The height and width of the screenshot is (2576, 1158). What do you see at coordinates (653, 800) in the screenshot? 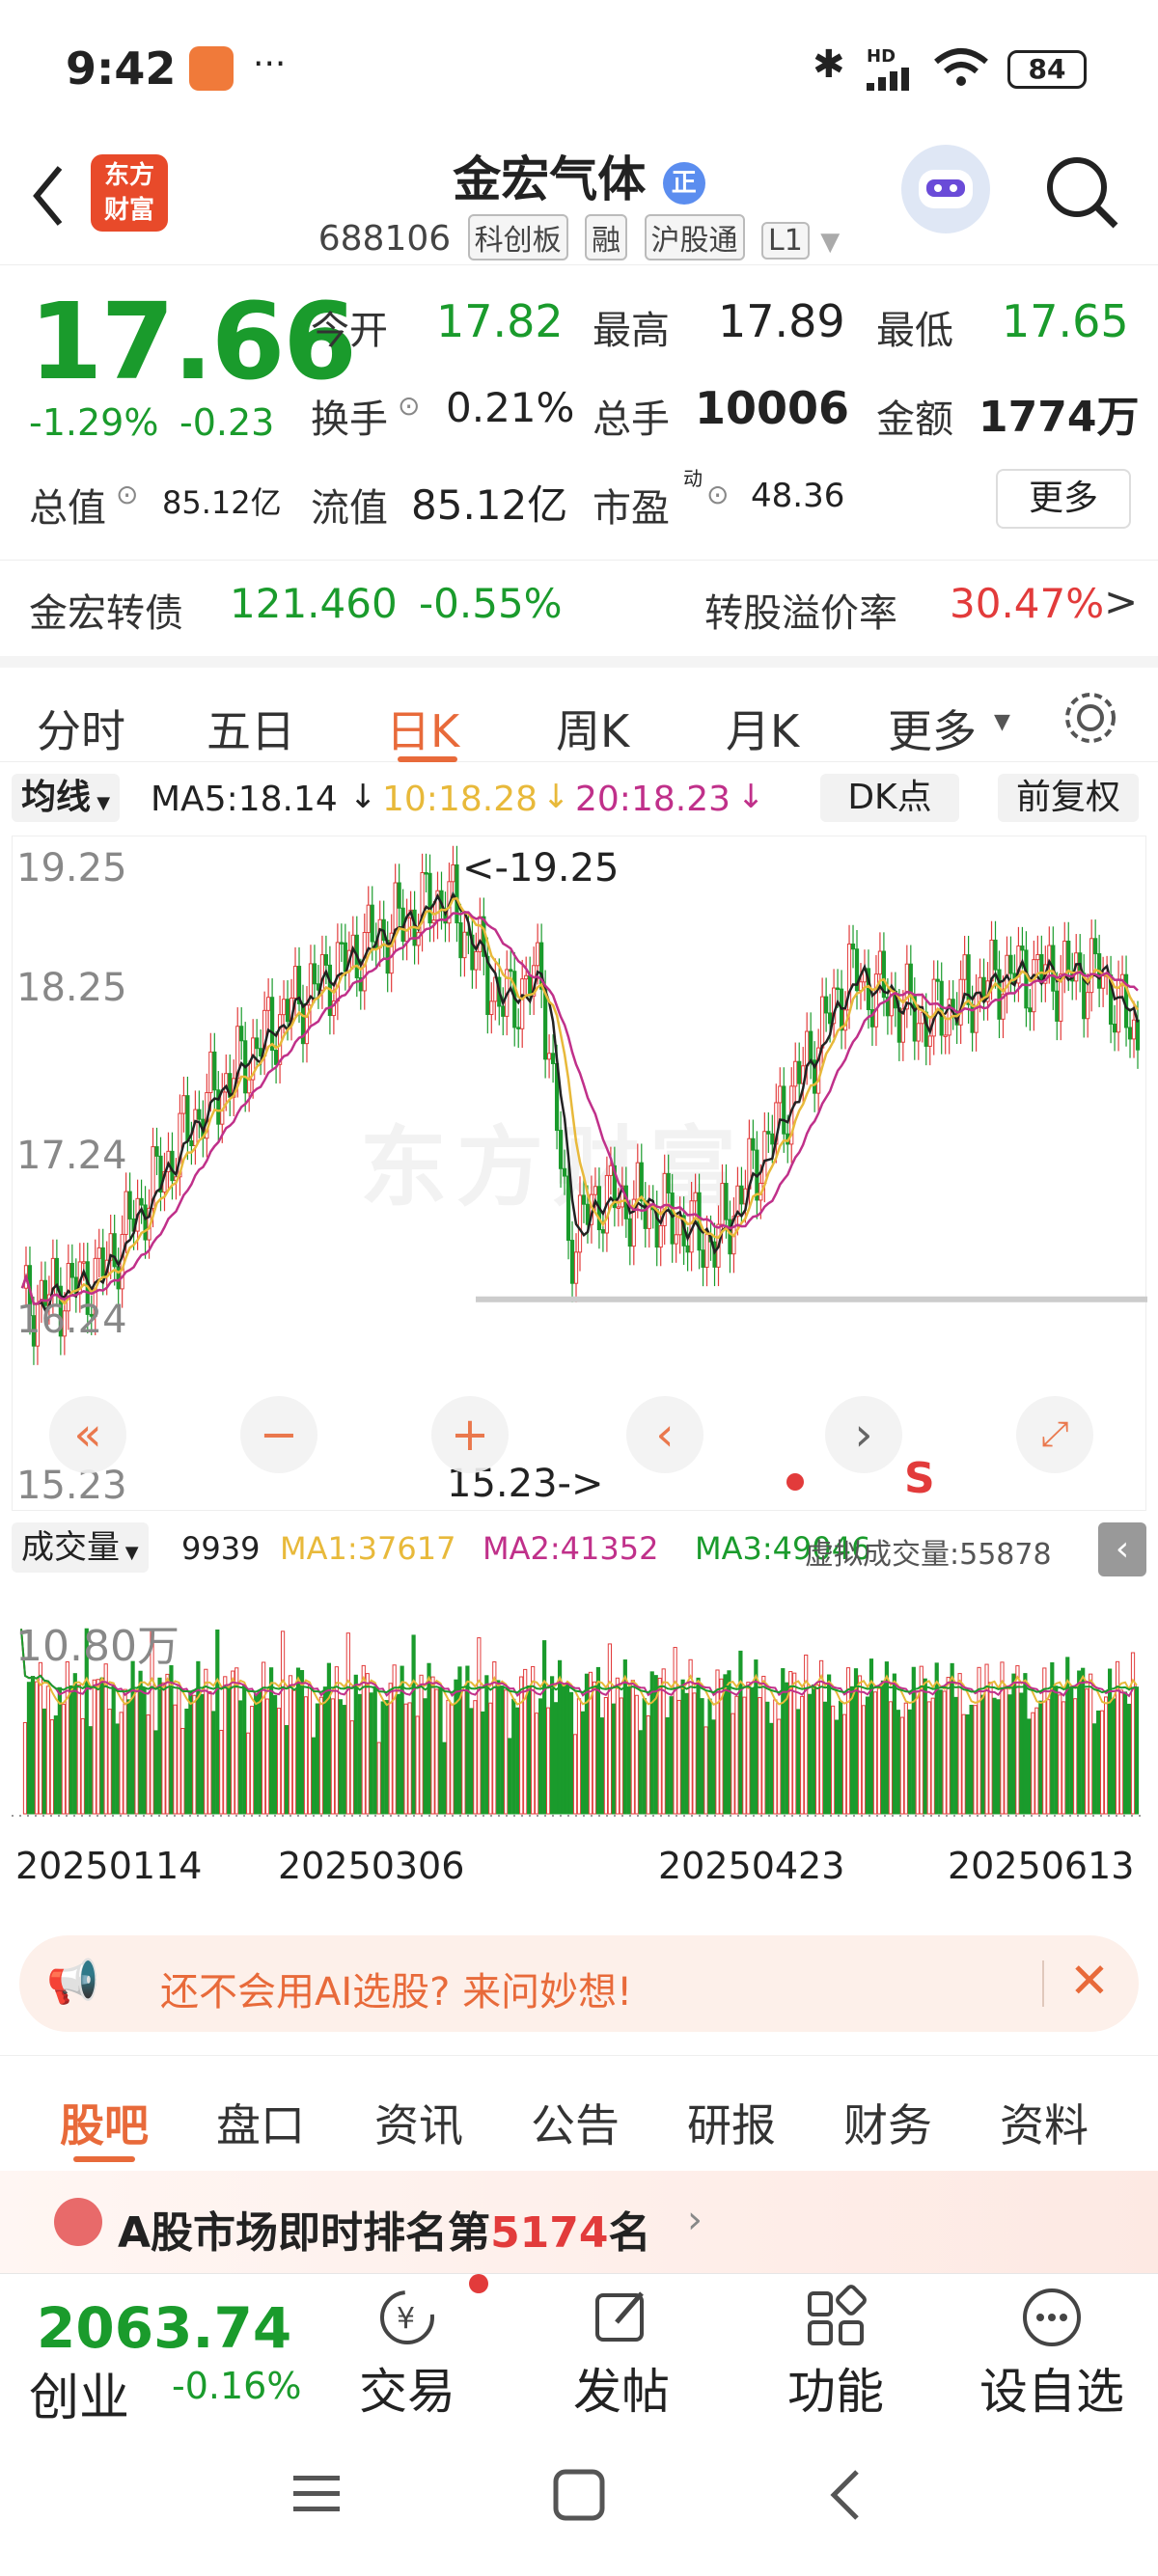
I see `ma20-value: 20:18.23` at bounding box center [653, 800].